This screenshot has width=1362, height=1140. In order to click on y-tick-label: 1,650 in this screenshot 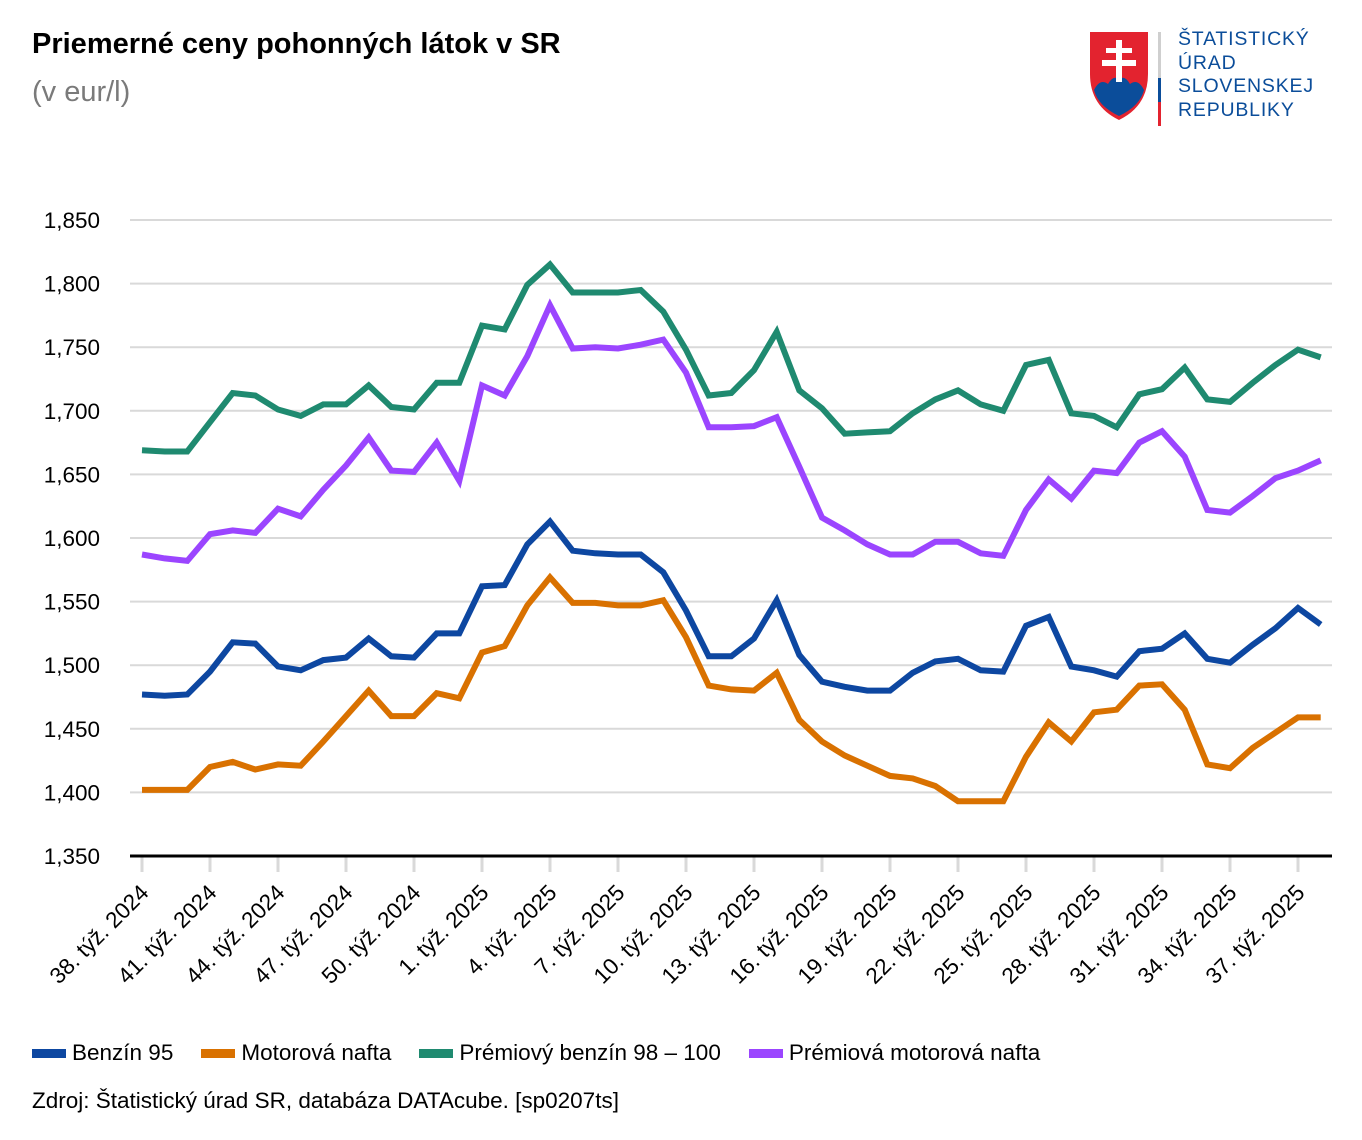, I will do `click(72, 474)`.